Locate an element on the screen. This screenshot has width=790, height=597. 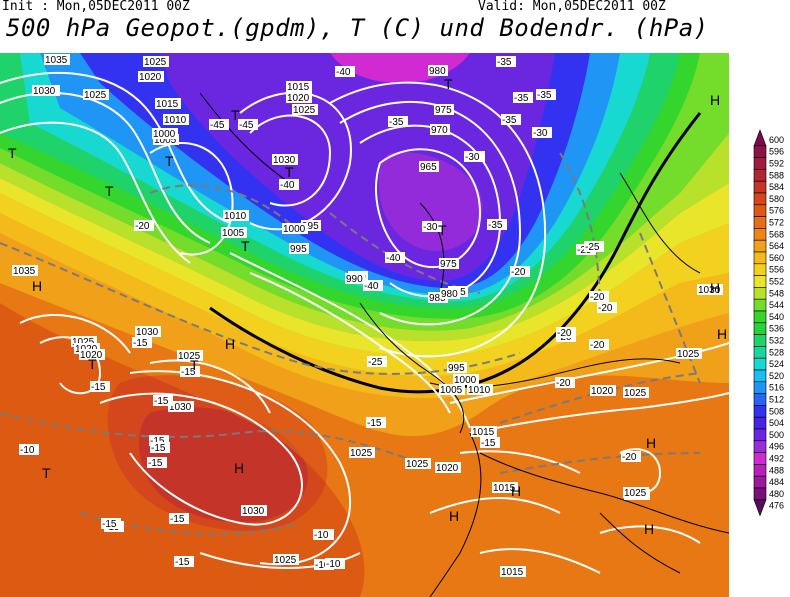
pressure-label: 1010 is located at coordinates (235, 216).